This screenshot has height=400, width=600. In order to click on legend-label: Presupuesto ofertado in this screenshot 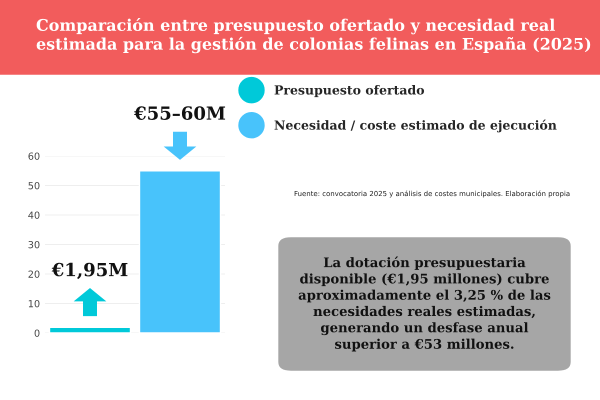, I will do `click(349, 91)`.